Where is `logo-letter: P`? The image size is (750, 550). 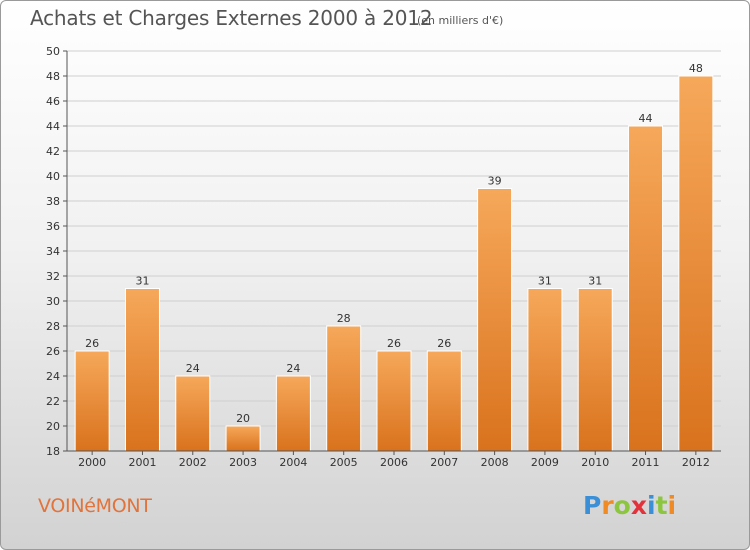
logo-letter: P is located at coordinates (592, 505).